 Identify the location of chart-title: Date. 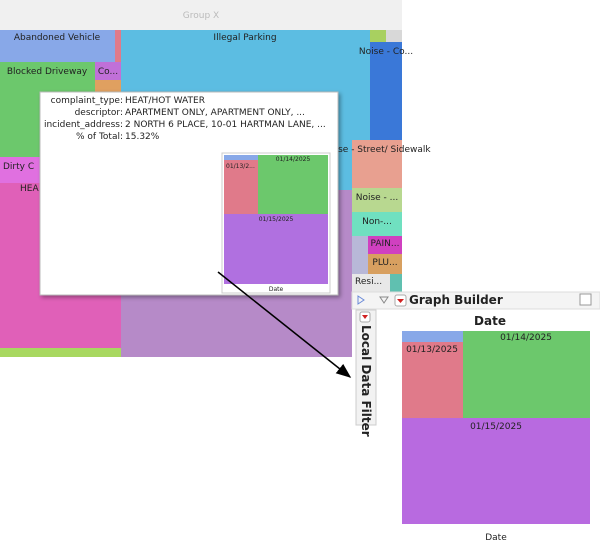
(490, 321).